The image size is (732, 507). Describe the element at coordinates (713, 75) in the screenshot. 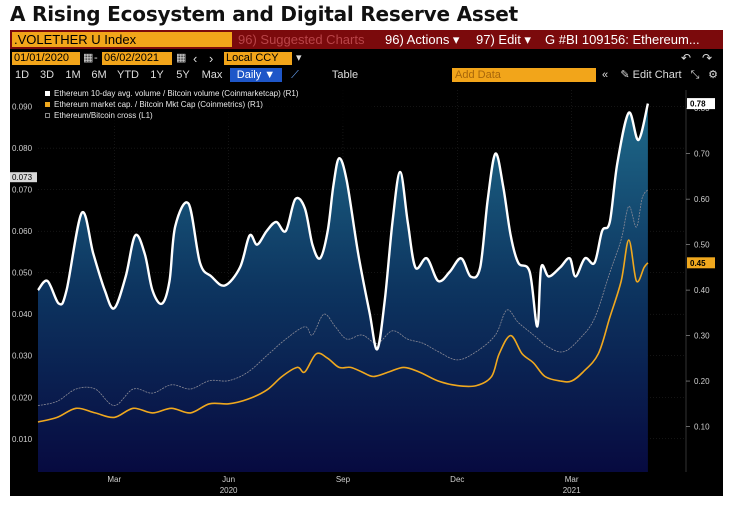

I see `gear-icon: ⚙` at that location.